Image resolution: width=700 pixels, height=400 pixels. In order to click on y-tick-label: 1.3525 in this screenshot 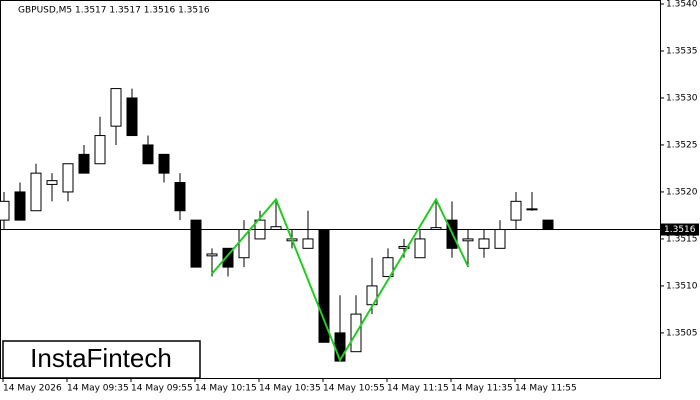, I will do `click(682, 145)`.